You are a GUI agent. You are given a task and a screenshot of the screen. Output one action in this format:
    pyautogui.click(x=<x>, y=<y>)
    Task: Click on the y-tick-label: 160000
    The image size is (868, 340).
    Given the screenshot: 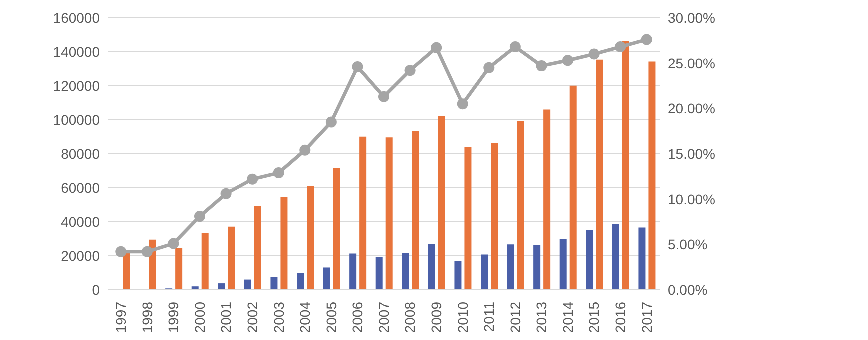 What is the action you would take?
    pyautogui.click(x=76, y=18)
    